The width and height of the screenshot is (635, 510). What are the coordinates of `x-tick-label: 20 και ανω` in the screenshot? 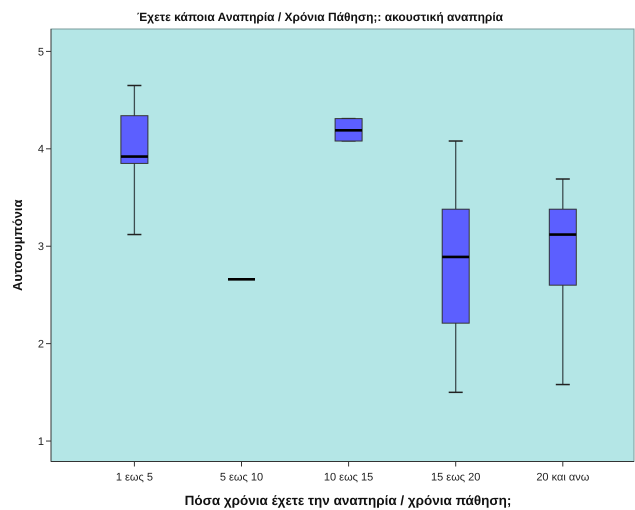 It's located at (563, 478).